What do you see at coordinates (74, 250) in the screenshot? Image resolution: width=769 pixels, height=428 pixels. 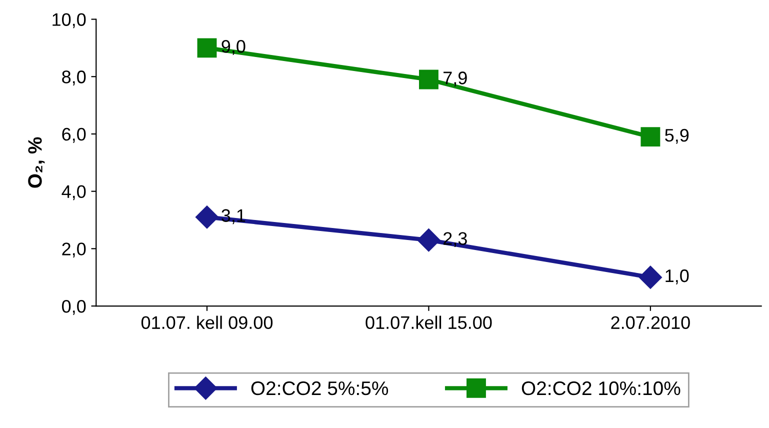 I see `y-tick-label: 2,0` at bounding box center [74, 250].